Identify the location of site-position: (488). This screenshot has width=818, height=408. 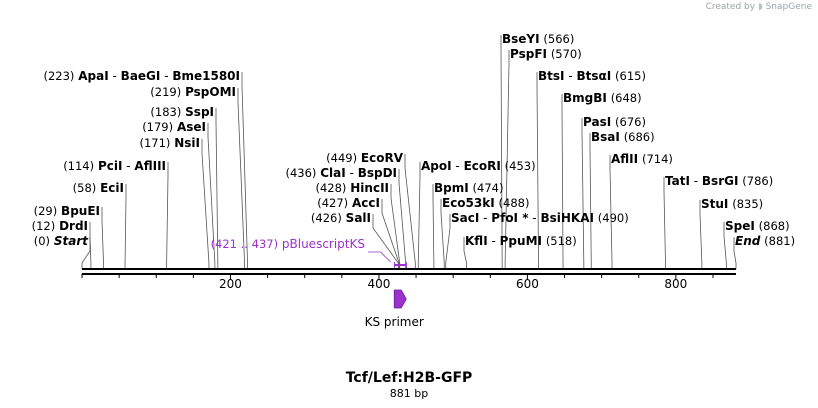
(514, 203).